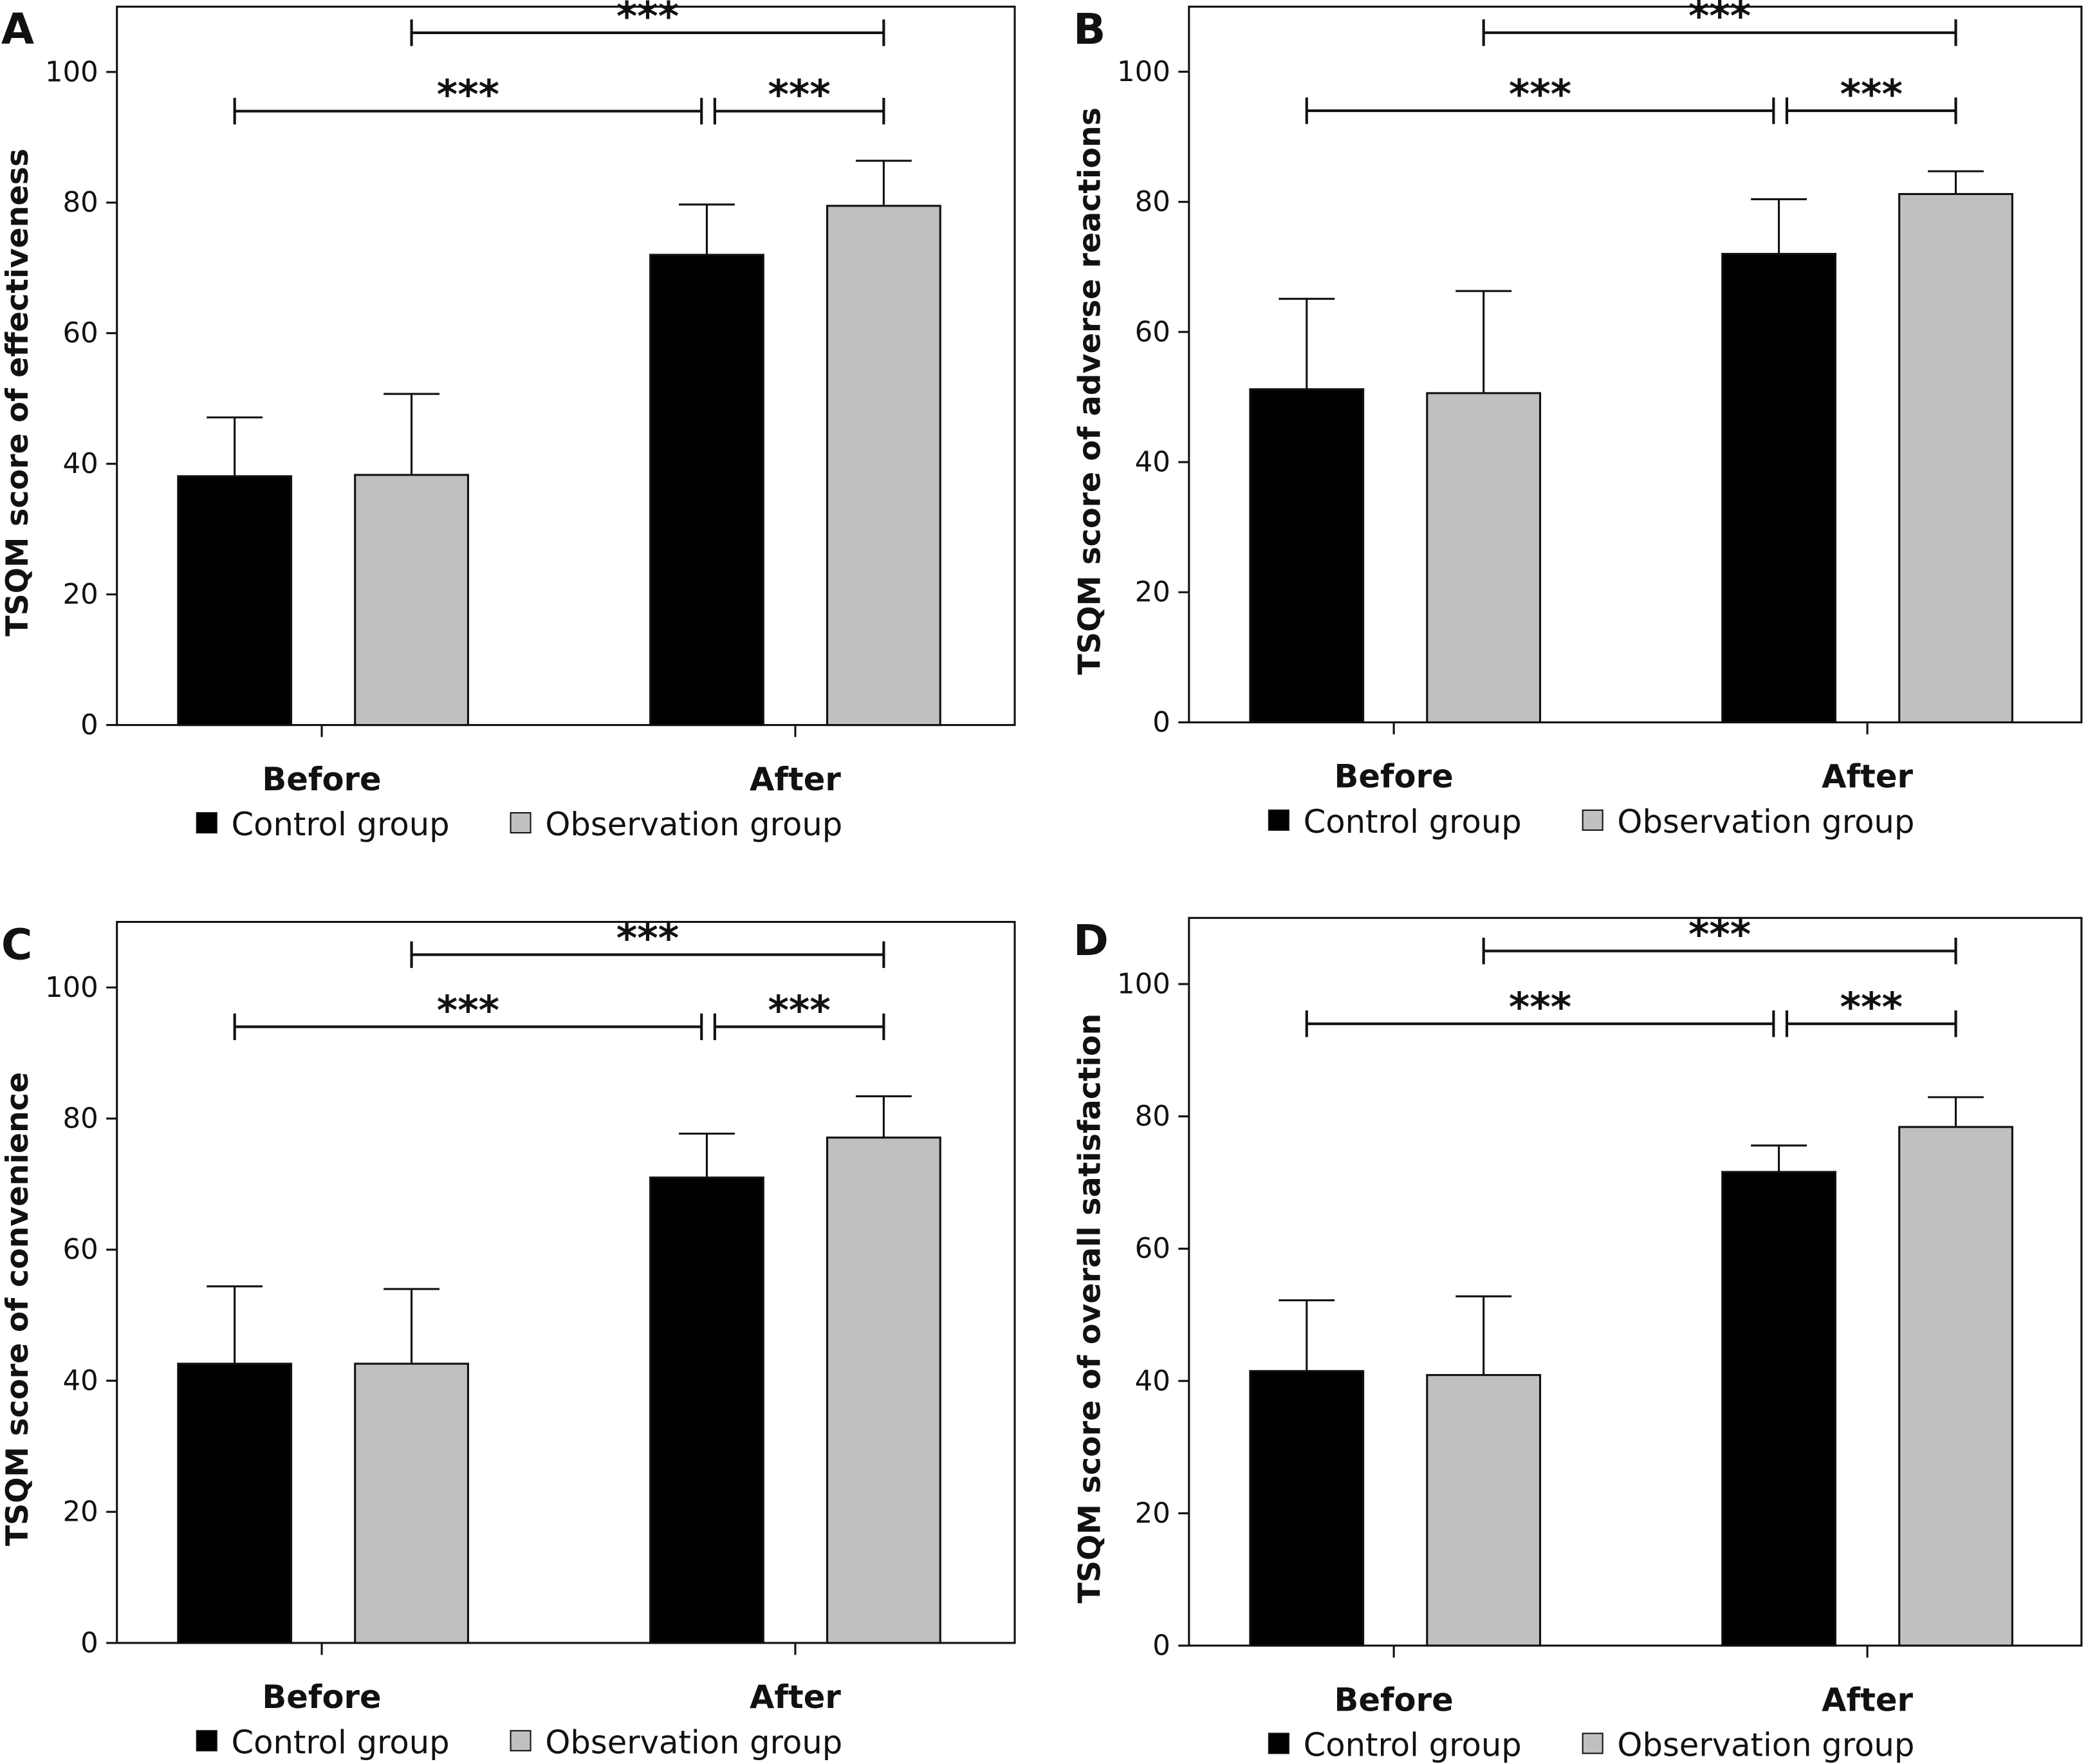 The height and width of the screenshot is (1764, 2088). What do you see at coordinates (1089, 391) in the screenshot?
I see `y-axis-label: TSQM score of adverse reactions` at bounding box center [1089, 391].